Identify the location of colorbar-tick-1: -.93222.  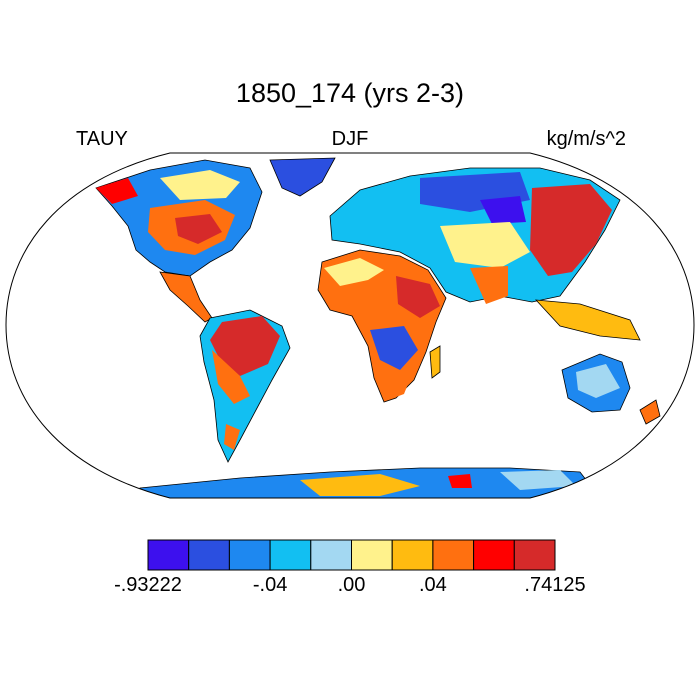
(148, 585).